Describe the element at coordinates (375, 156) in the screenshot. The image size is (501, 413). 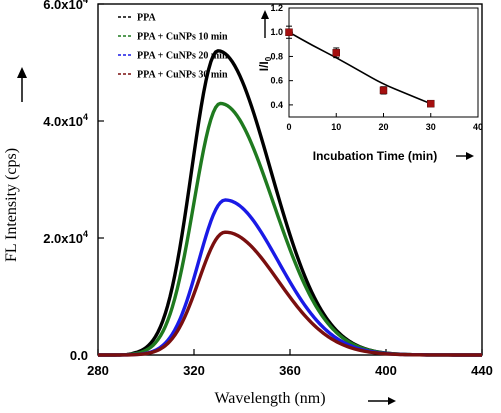
I see `inset-x-axis-title: Incubation Time (min)` at that location.